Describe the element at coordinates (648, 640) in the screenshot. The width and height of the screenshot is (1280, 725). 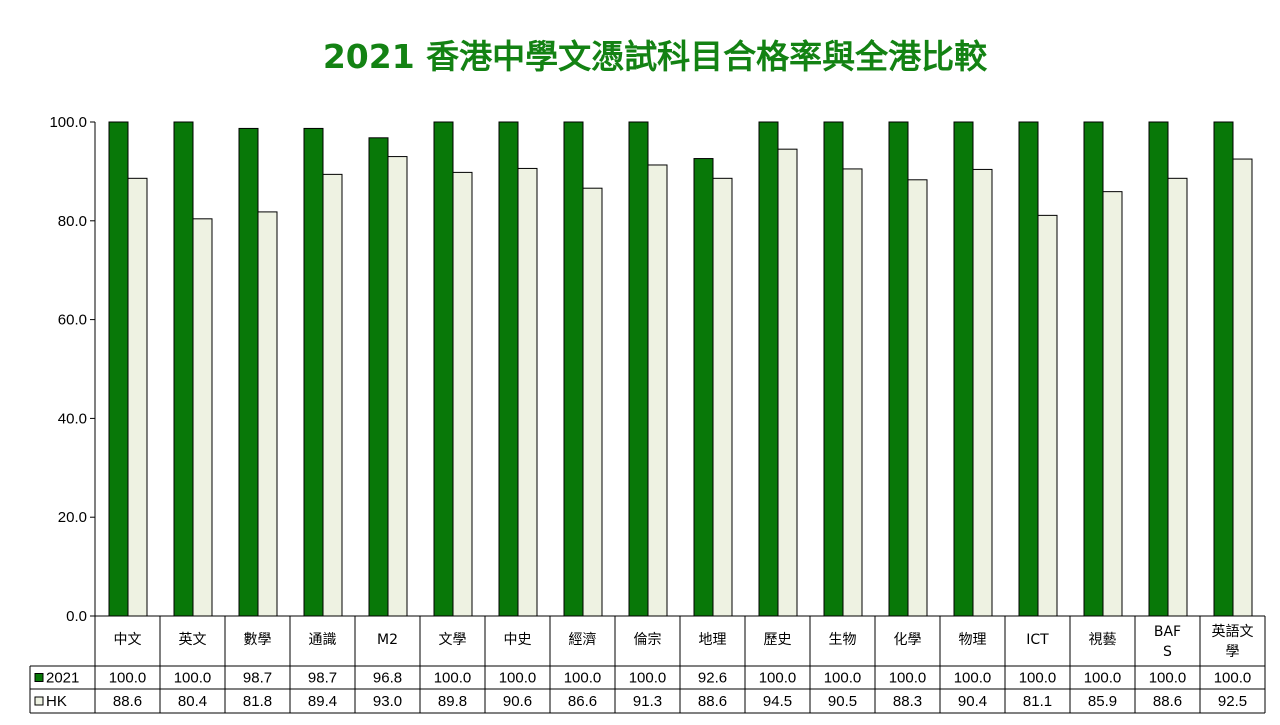
I see `x-tick-label: 倫宗` at that location.